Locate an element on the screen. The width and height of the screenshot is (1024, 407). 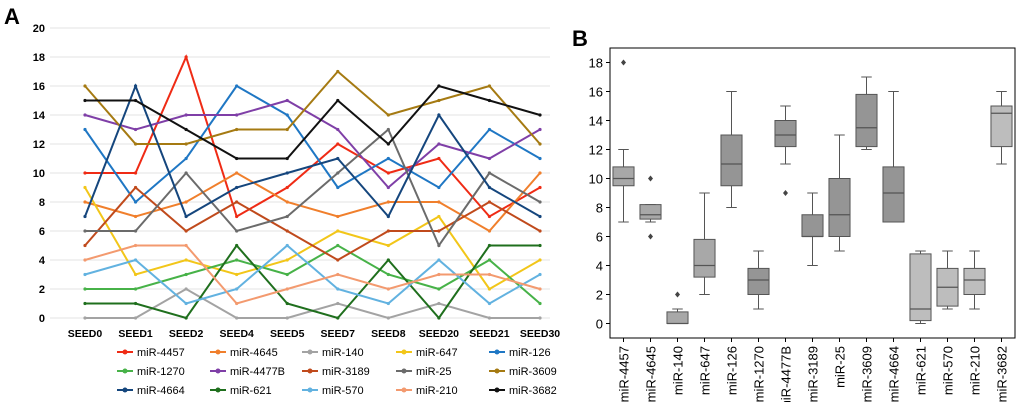
x-tick-label: SEED21 is located at coordinates (489, 334).